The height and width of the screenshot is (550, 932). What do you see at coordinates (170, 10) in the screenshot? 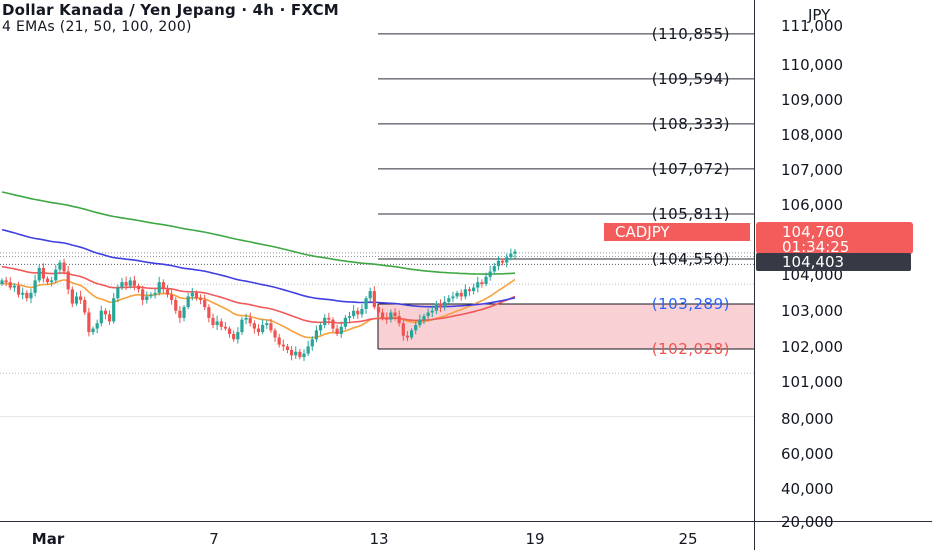
I see `chart-title: Dollar Kanada / Yen Jepang · 4h · FXCM` at bounding box center [170, 10].